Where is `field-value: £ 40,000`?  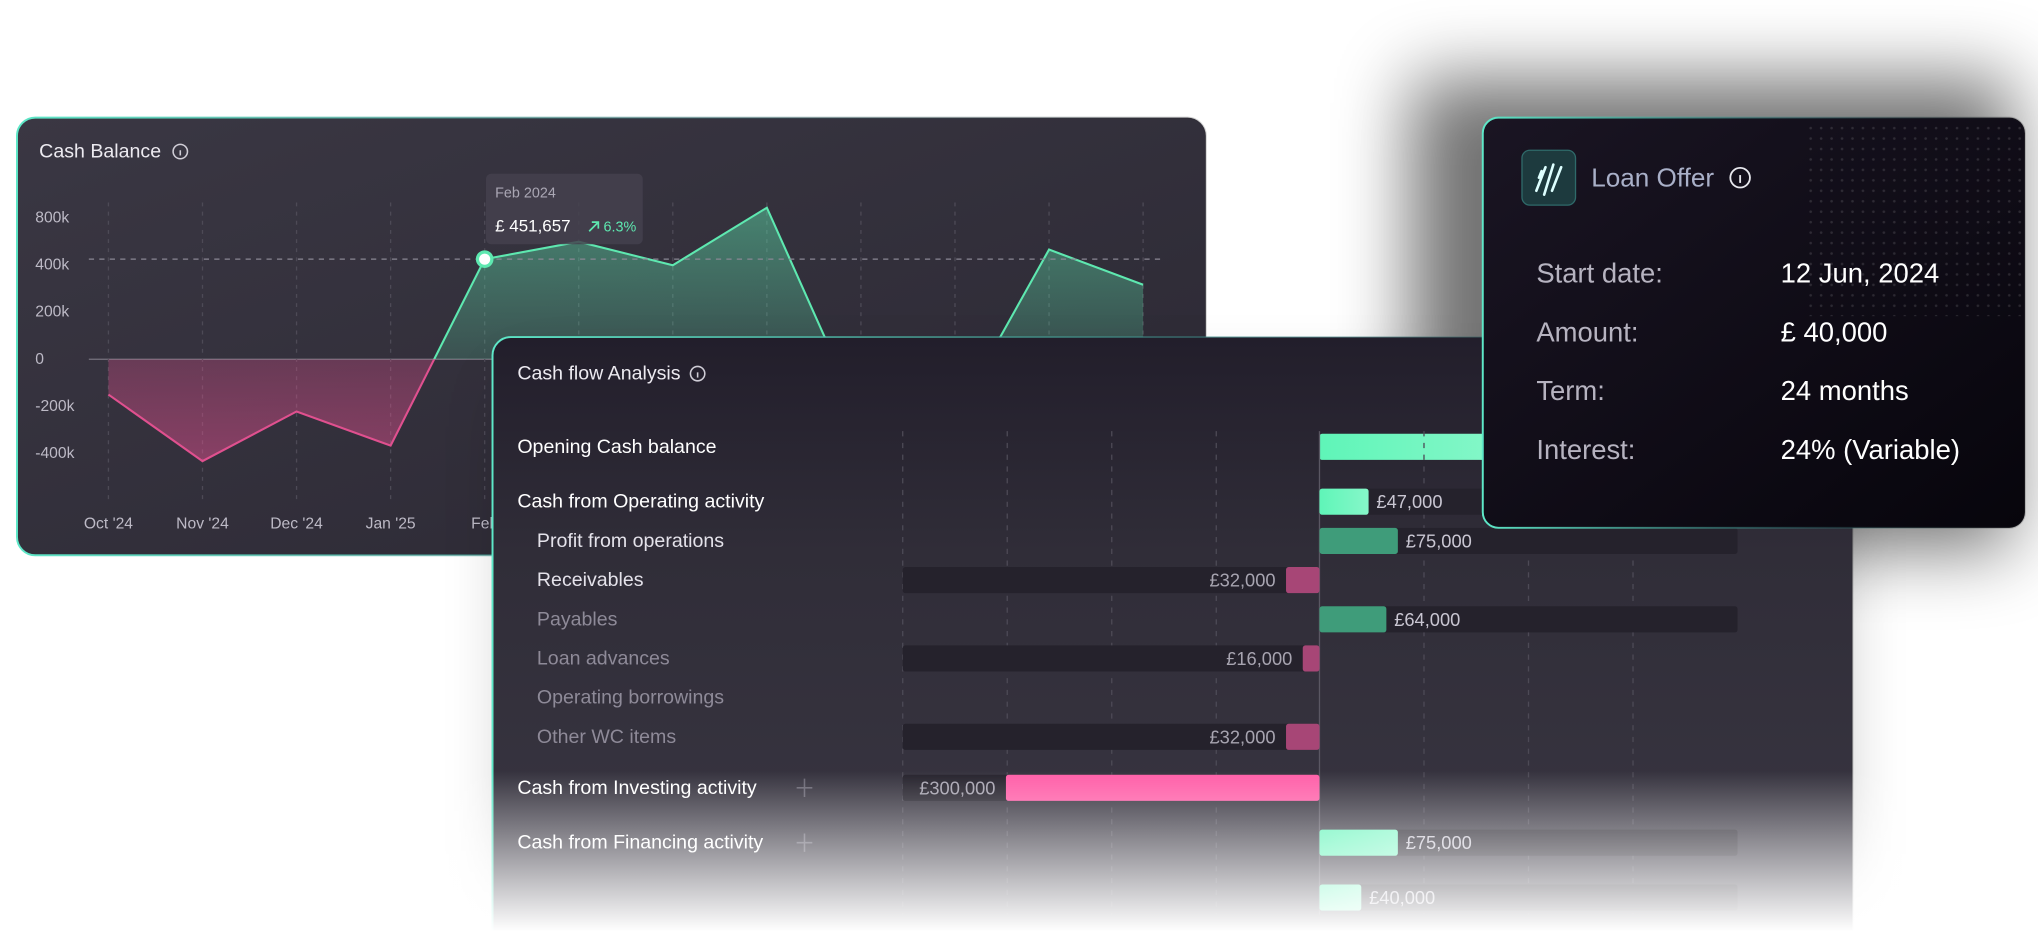
field-value: £ 40,000 is located at coordinates (1834, 331).